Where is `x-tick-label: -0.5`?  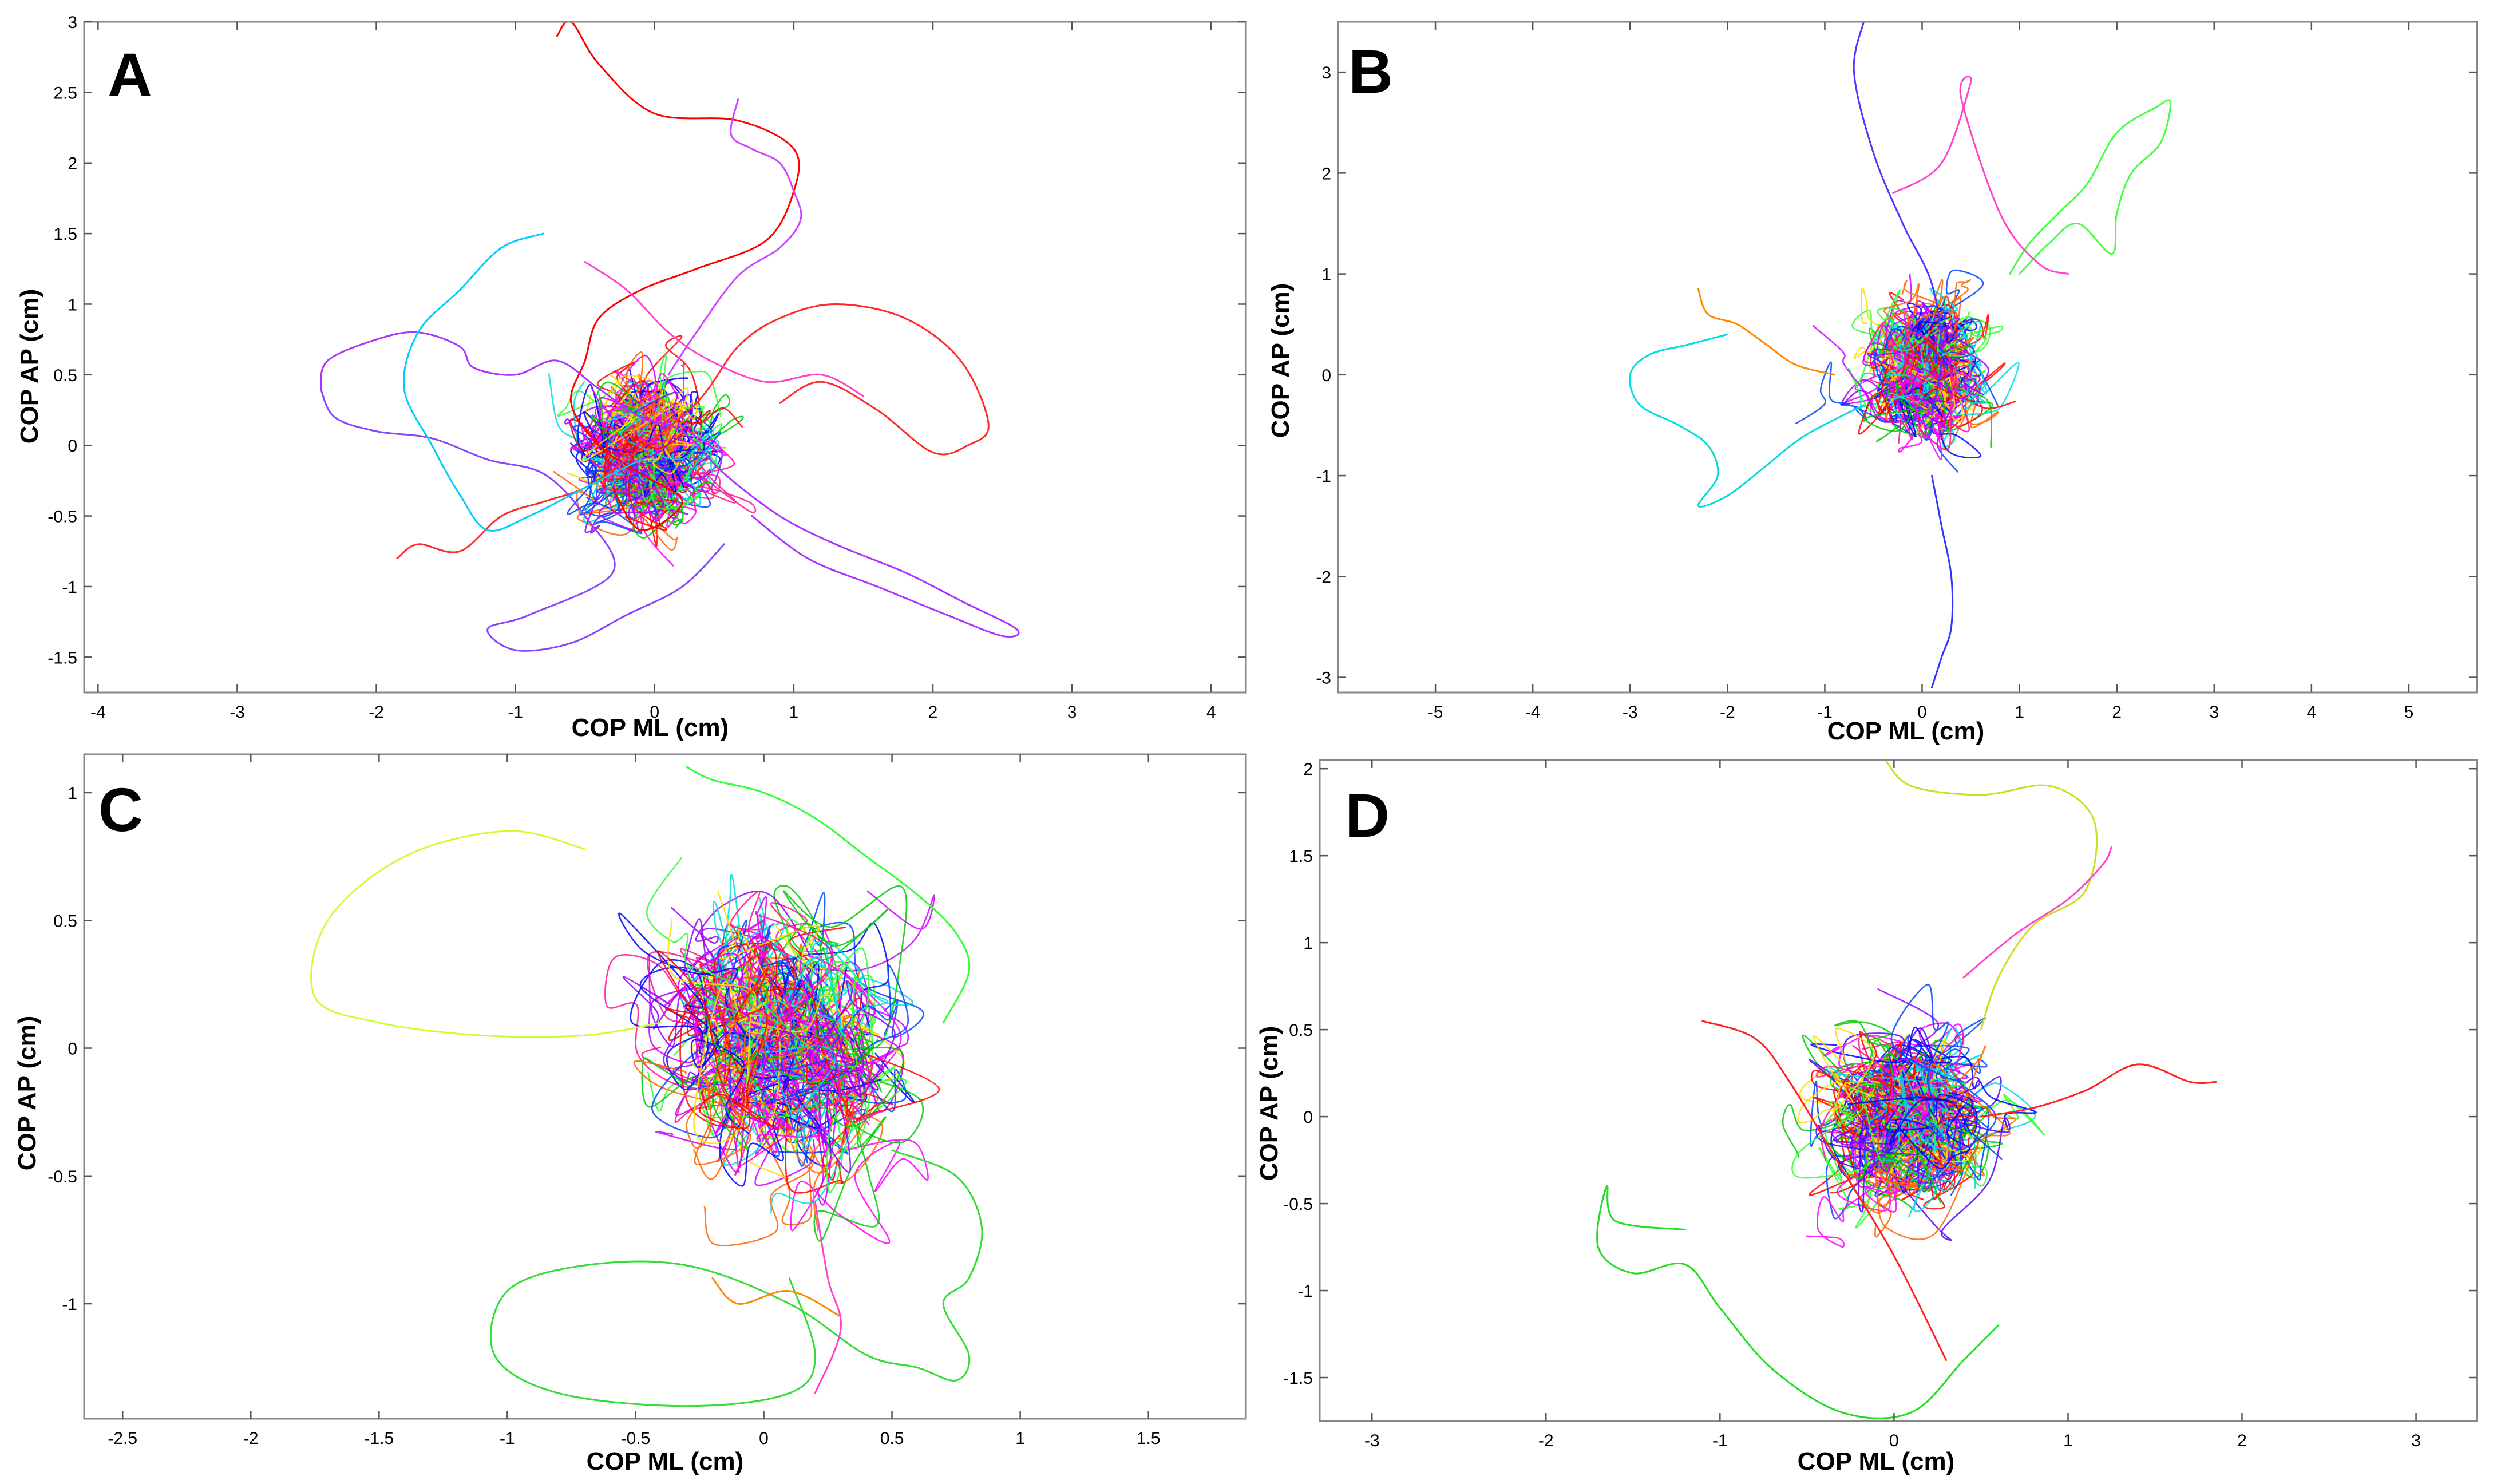 x-tick-label: -0.5 is located at coordinates (636, 1438).